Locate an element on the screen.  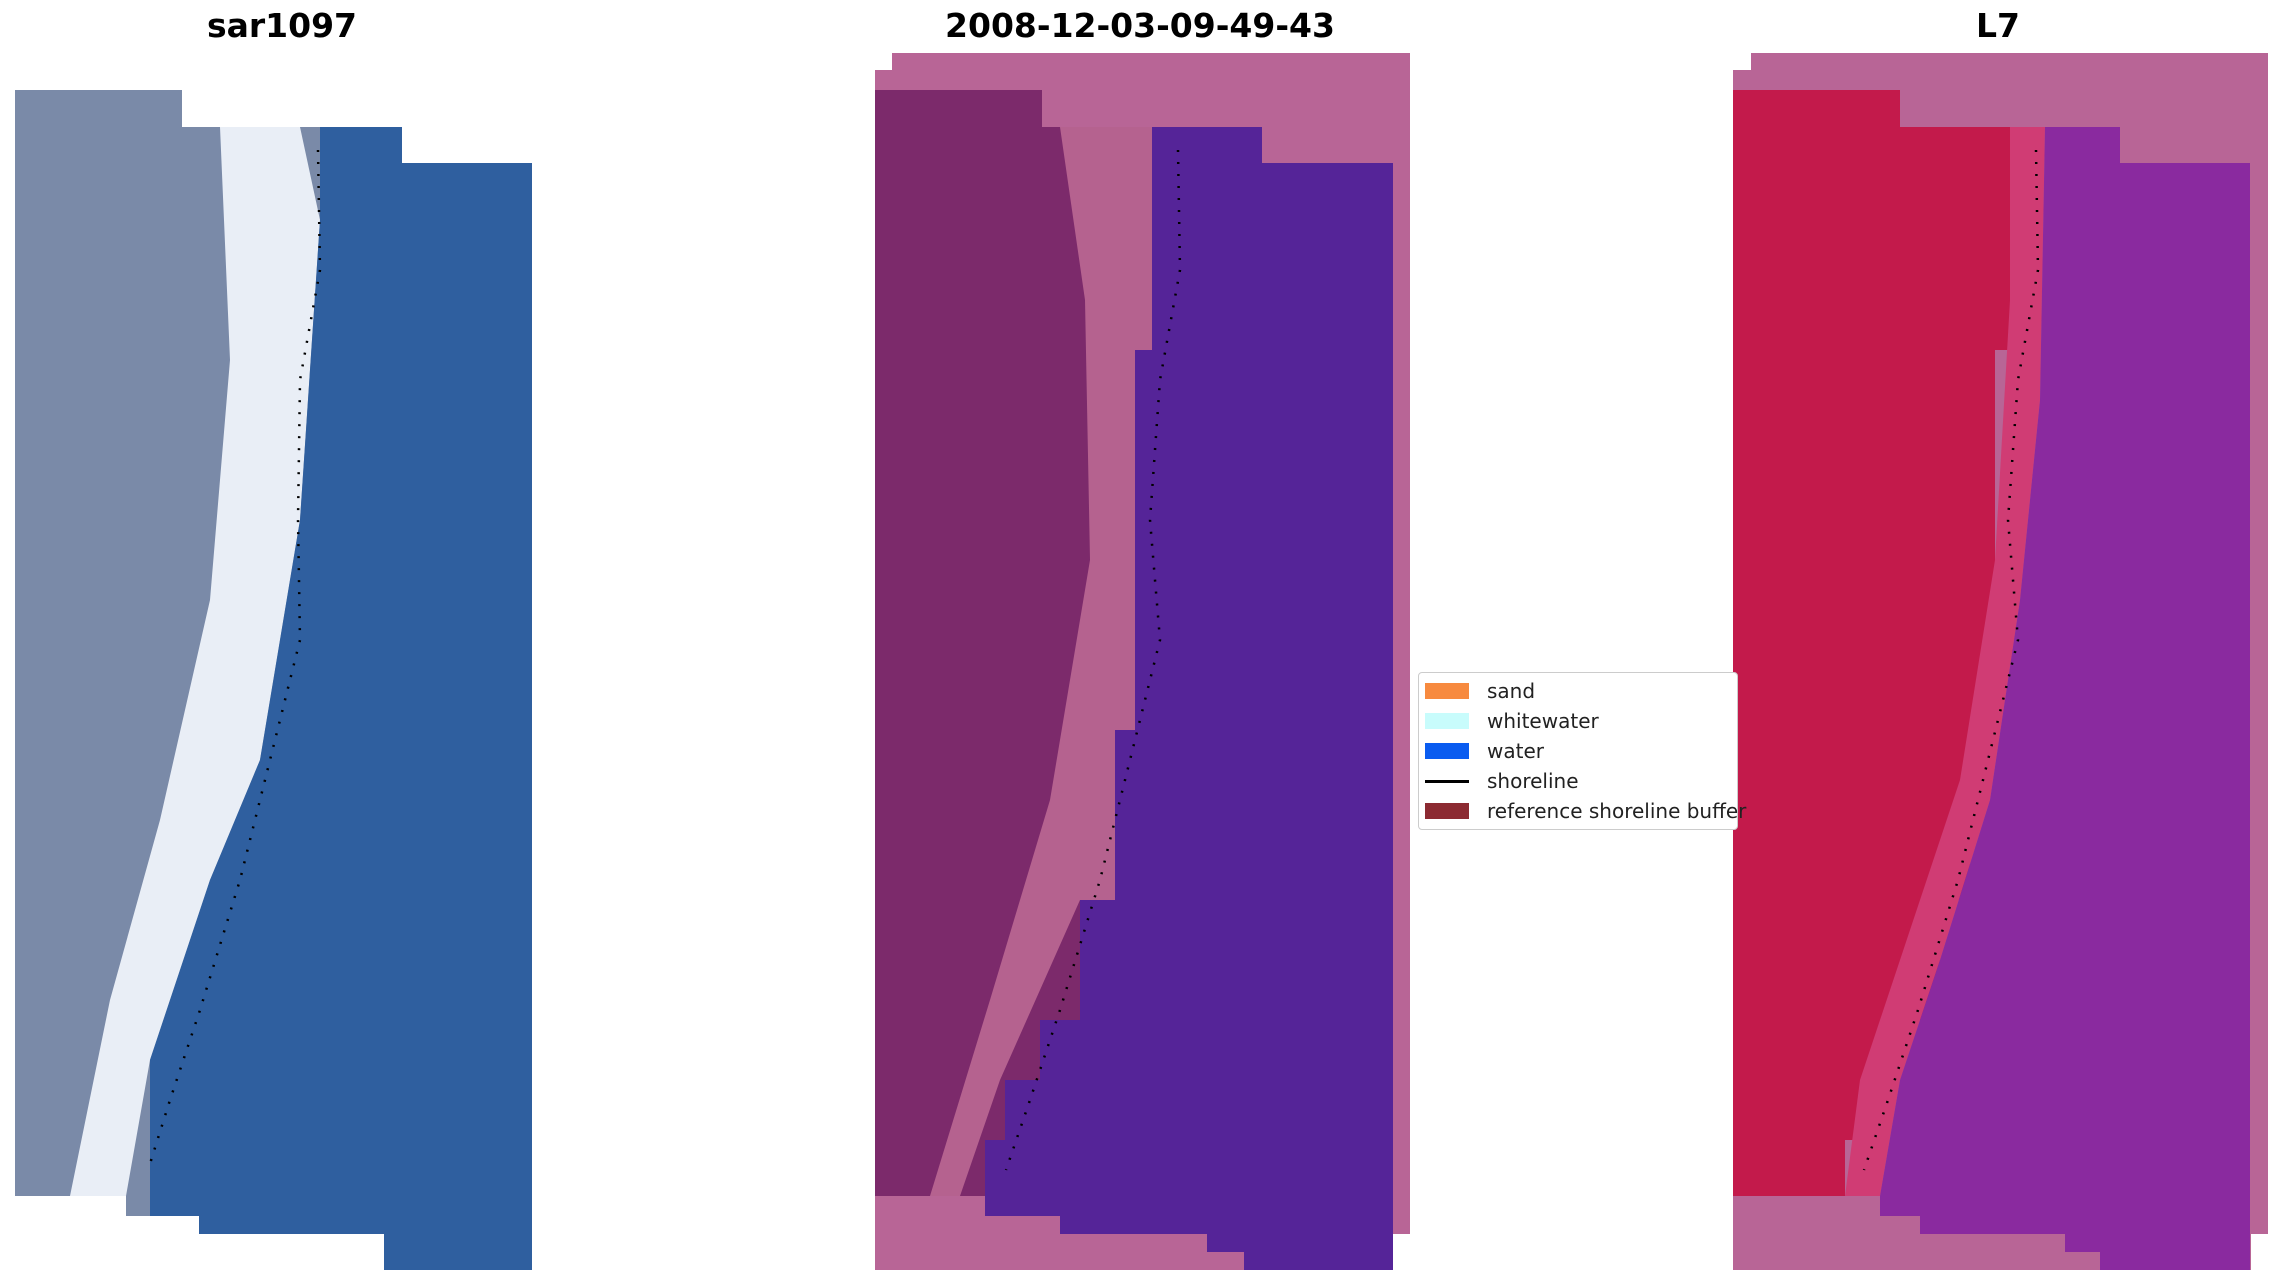
legend-label-sand: sand is located at coordinates (1511, 691).